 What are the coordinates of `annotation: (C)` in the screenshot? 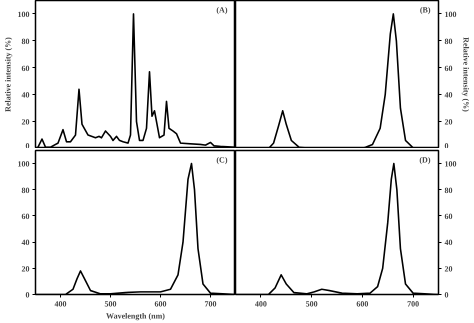 It's located at (222, 160).